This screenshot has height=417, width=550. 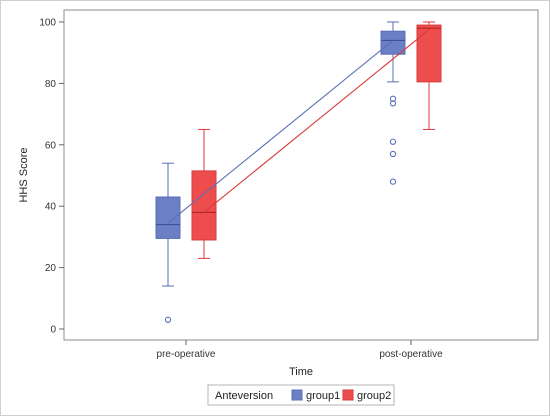 What do you see at coordinates (429, 53) in the screenshot?
I see `box-group2-post-operative` at bounding box center [429, 53].